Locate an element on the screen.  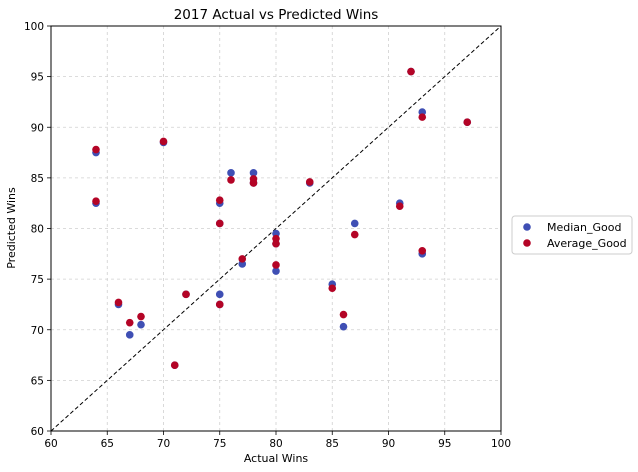
legend-frame is located at coordinates (572, 235).